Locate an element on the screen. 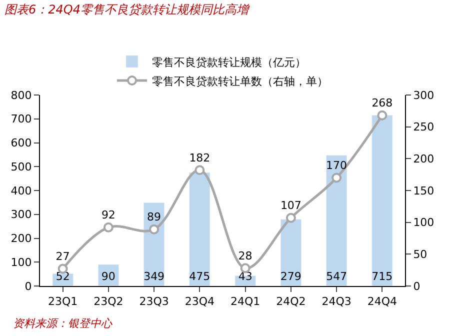  y-tick-label: 100 is located at coordinates (21, 262).